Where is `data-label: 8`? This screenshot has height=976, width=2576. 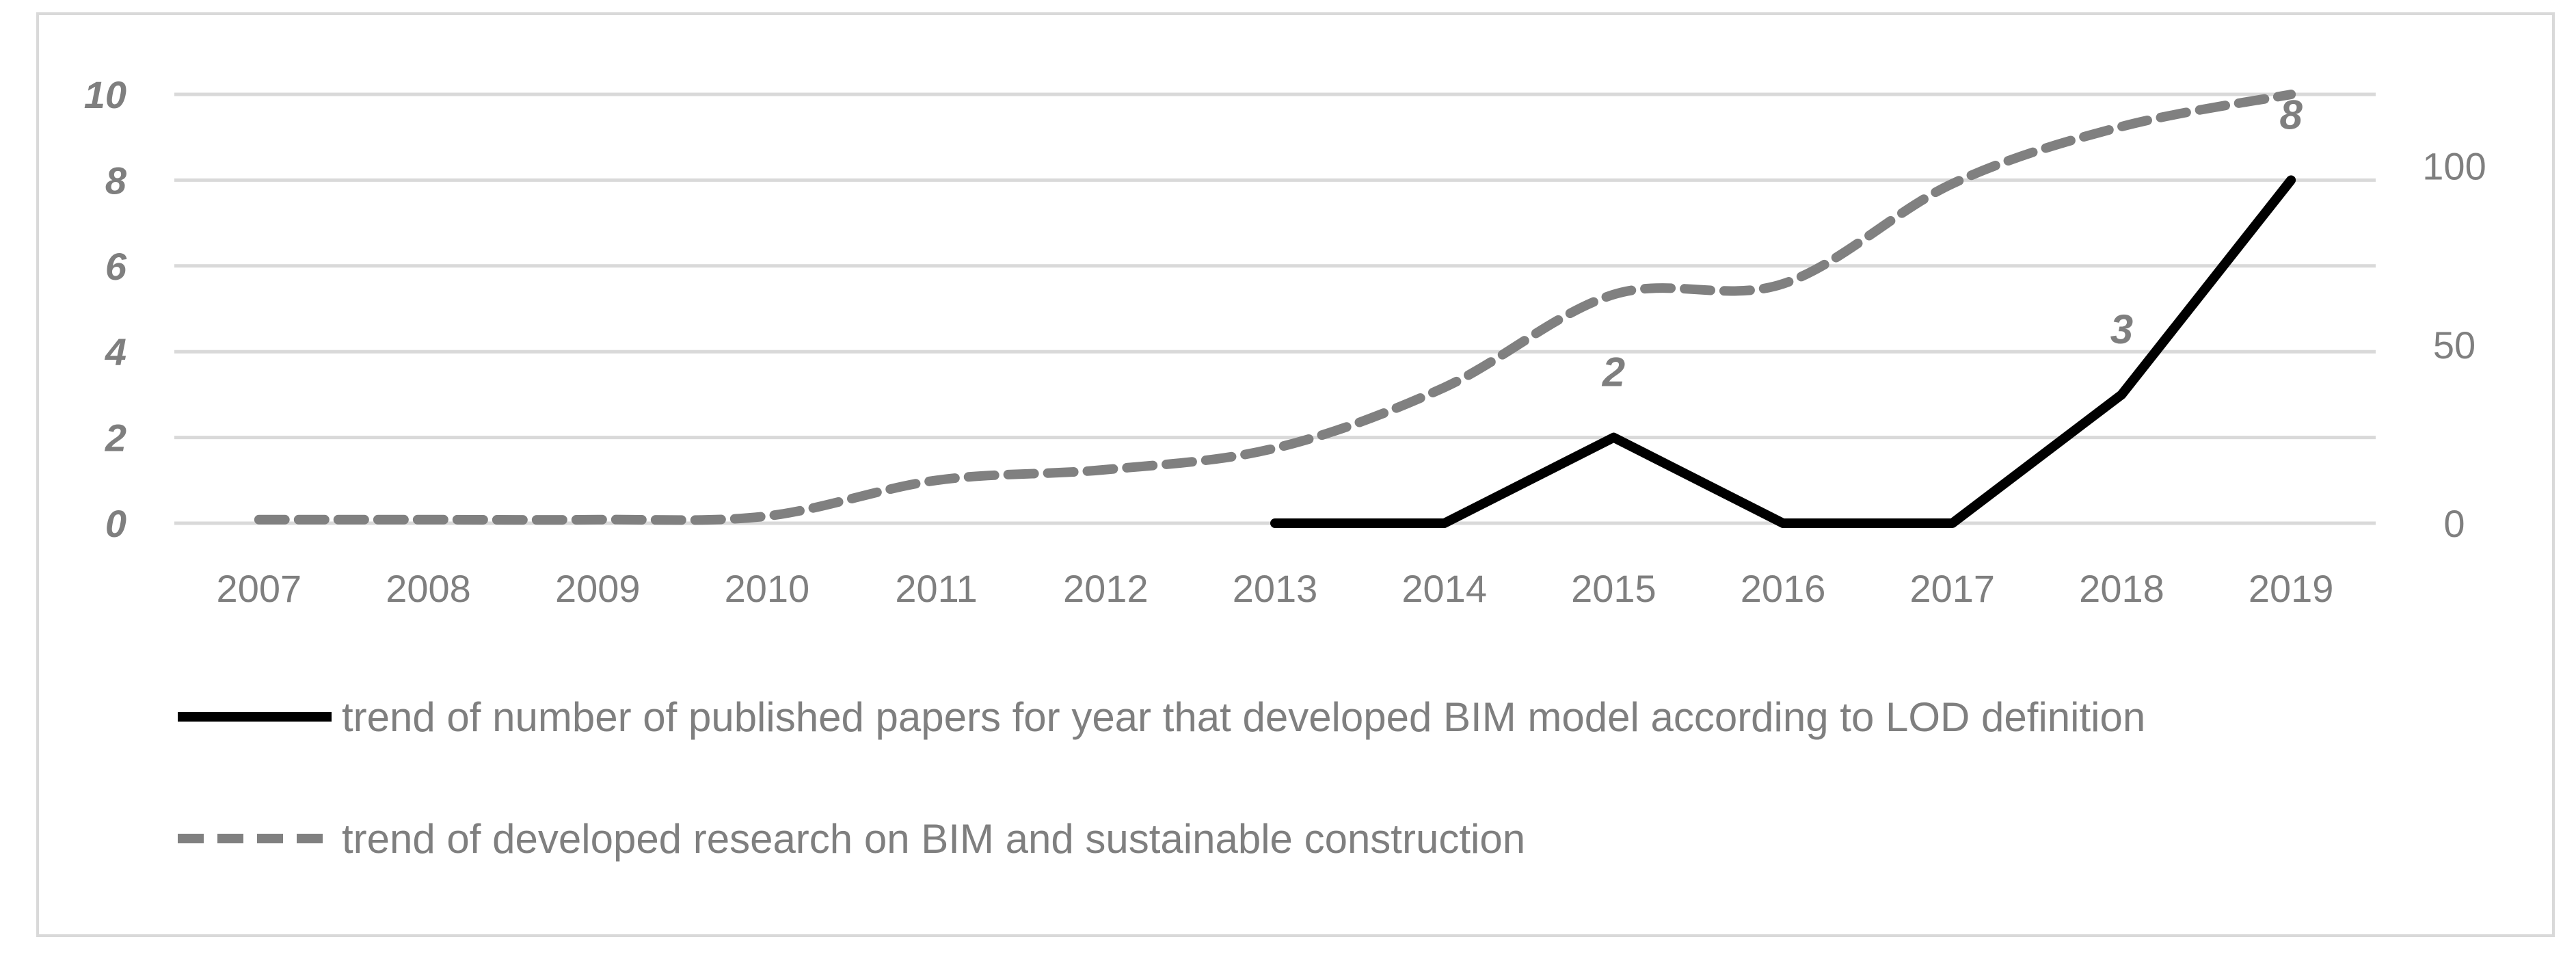 data-label: 8 is located at coordinates (2291, 114).